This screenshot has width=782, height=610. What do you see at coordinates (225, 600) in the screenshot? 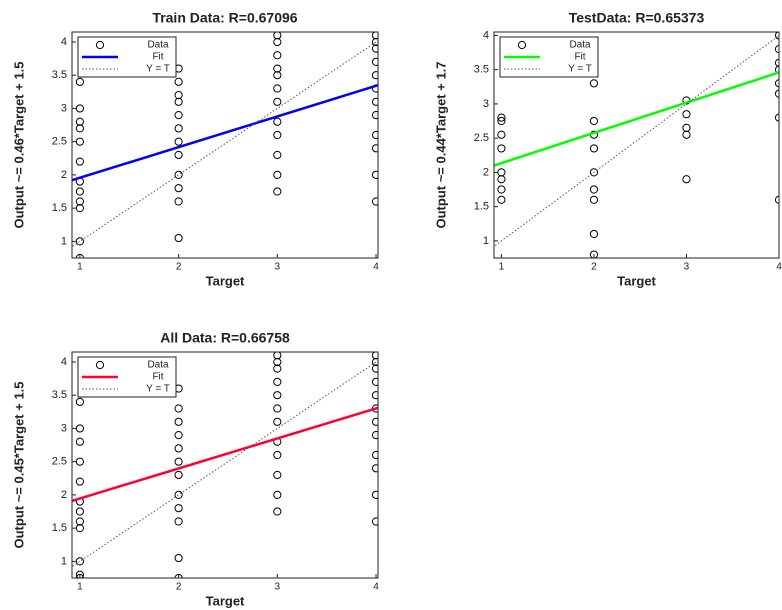
I see `x-axis-label: Target` at bounding box center [225, 600].